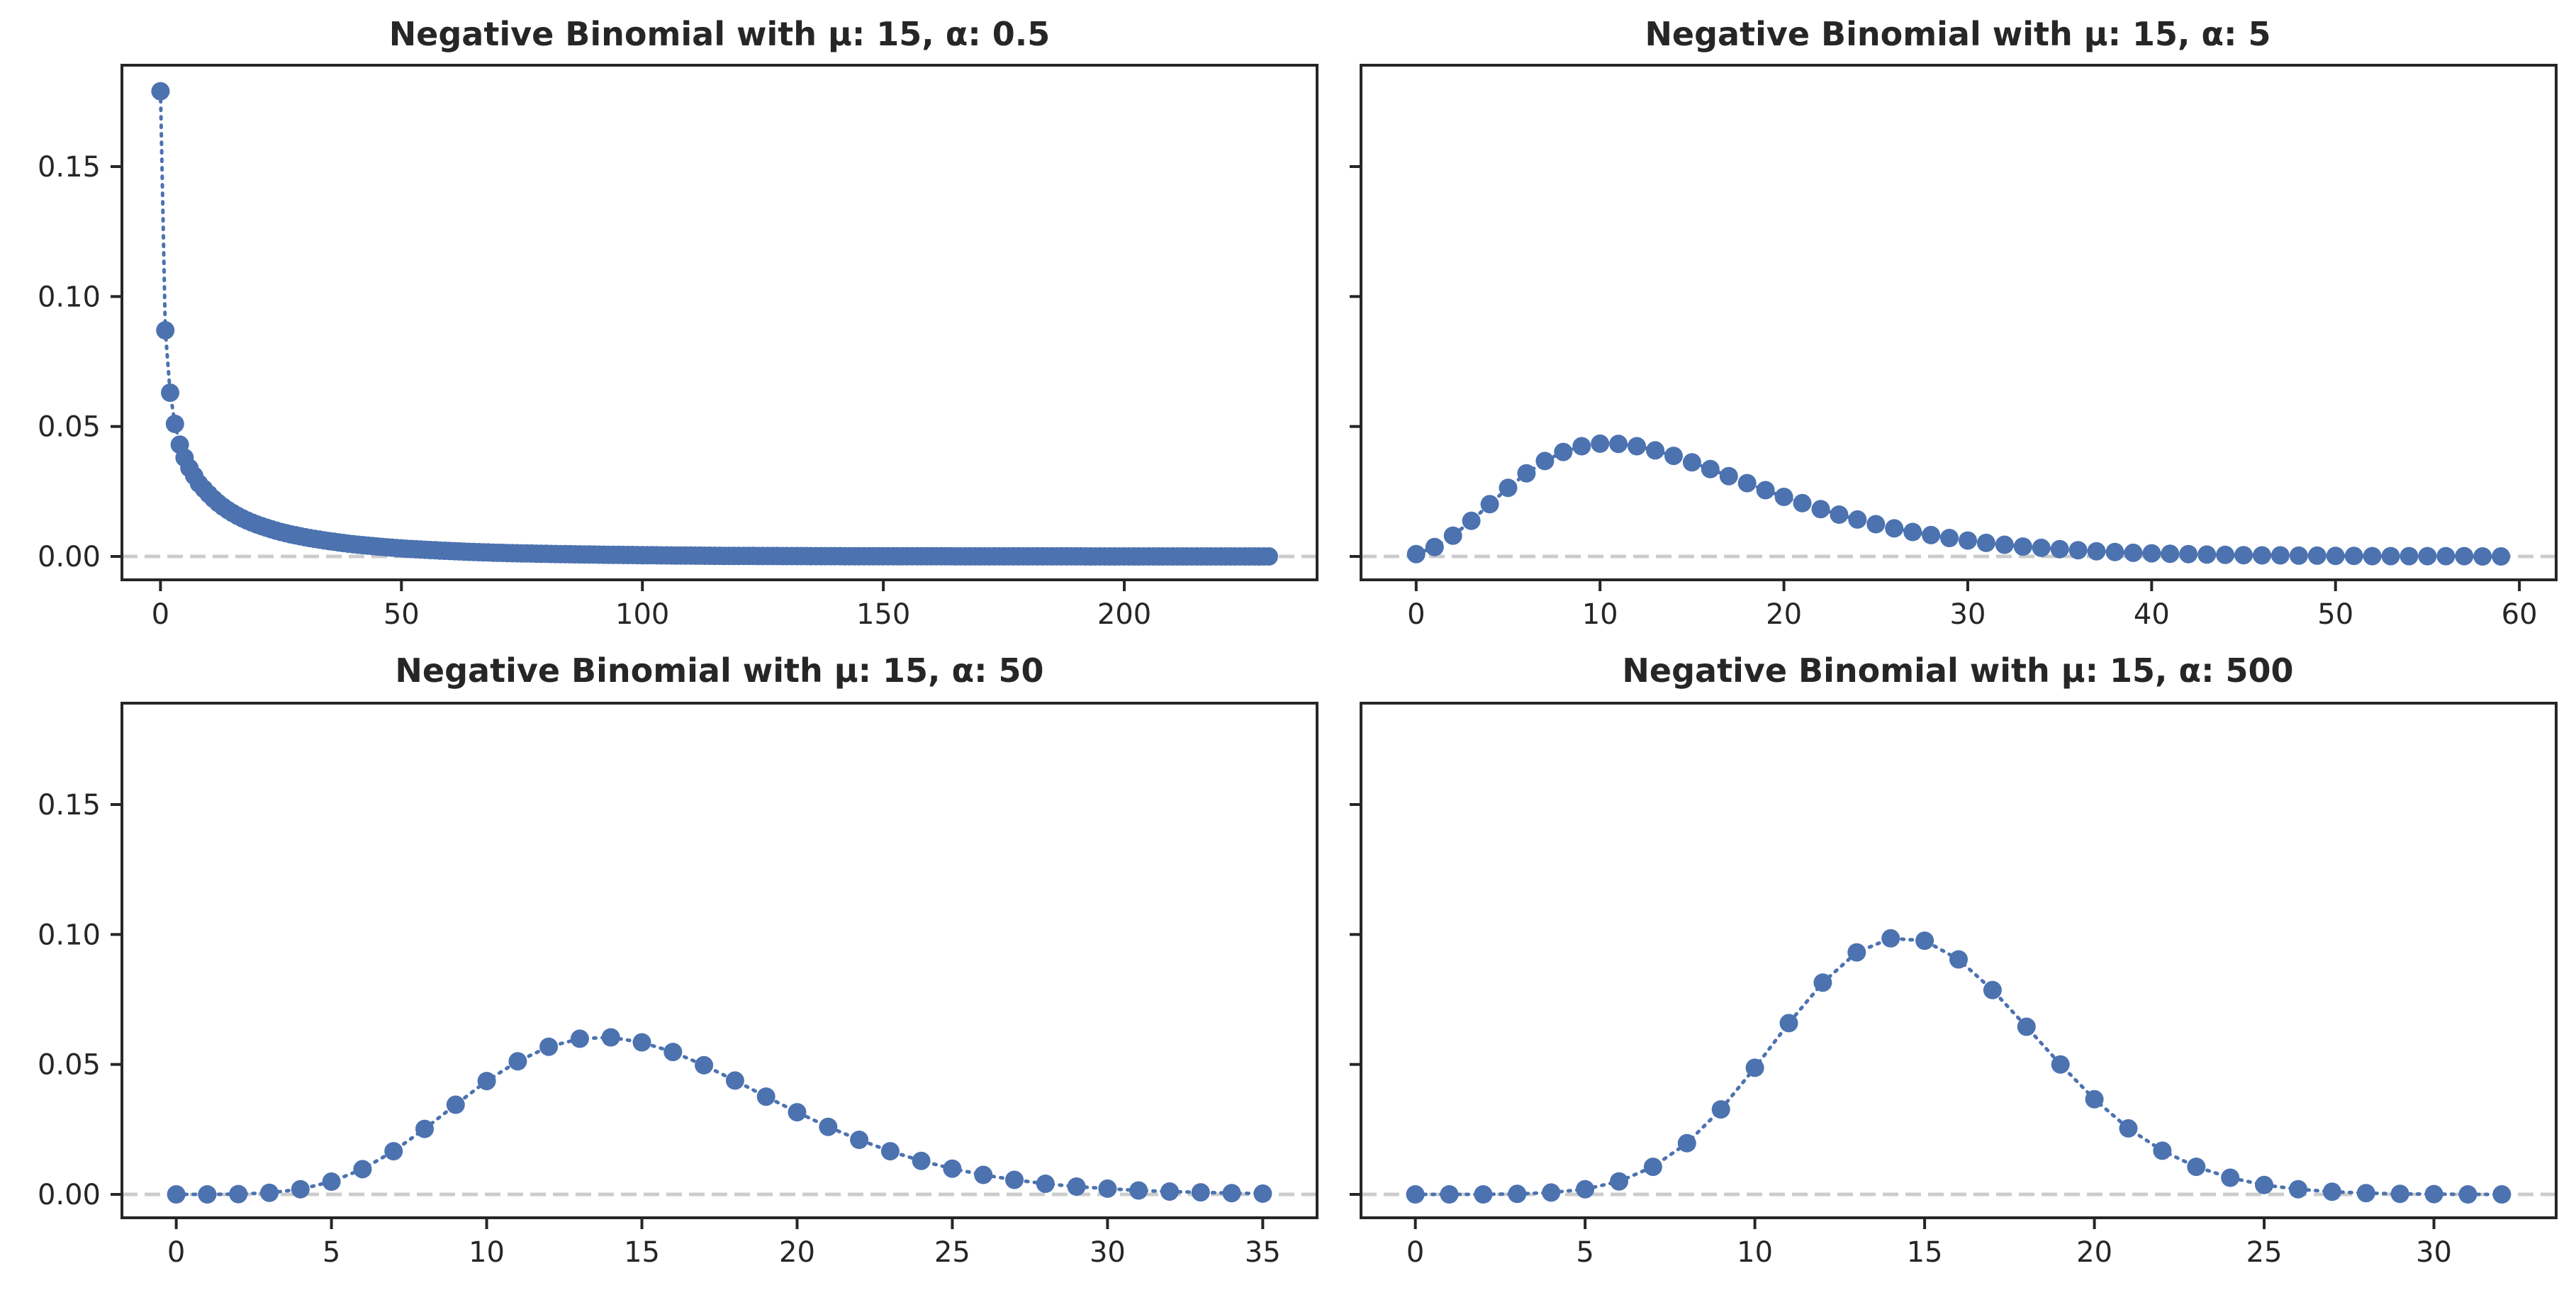 The height and width of the screenshot is (1300, 2576). Describe the element at coordinates (1755, 1252) in the screenshot. I see `x-tick-label: 10` at that location.